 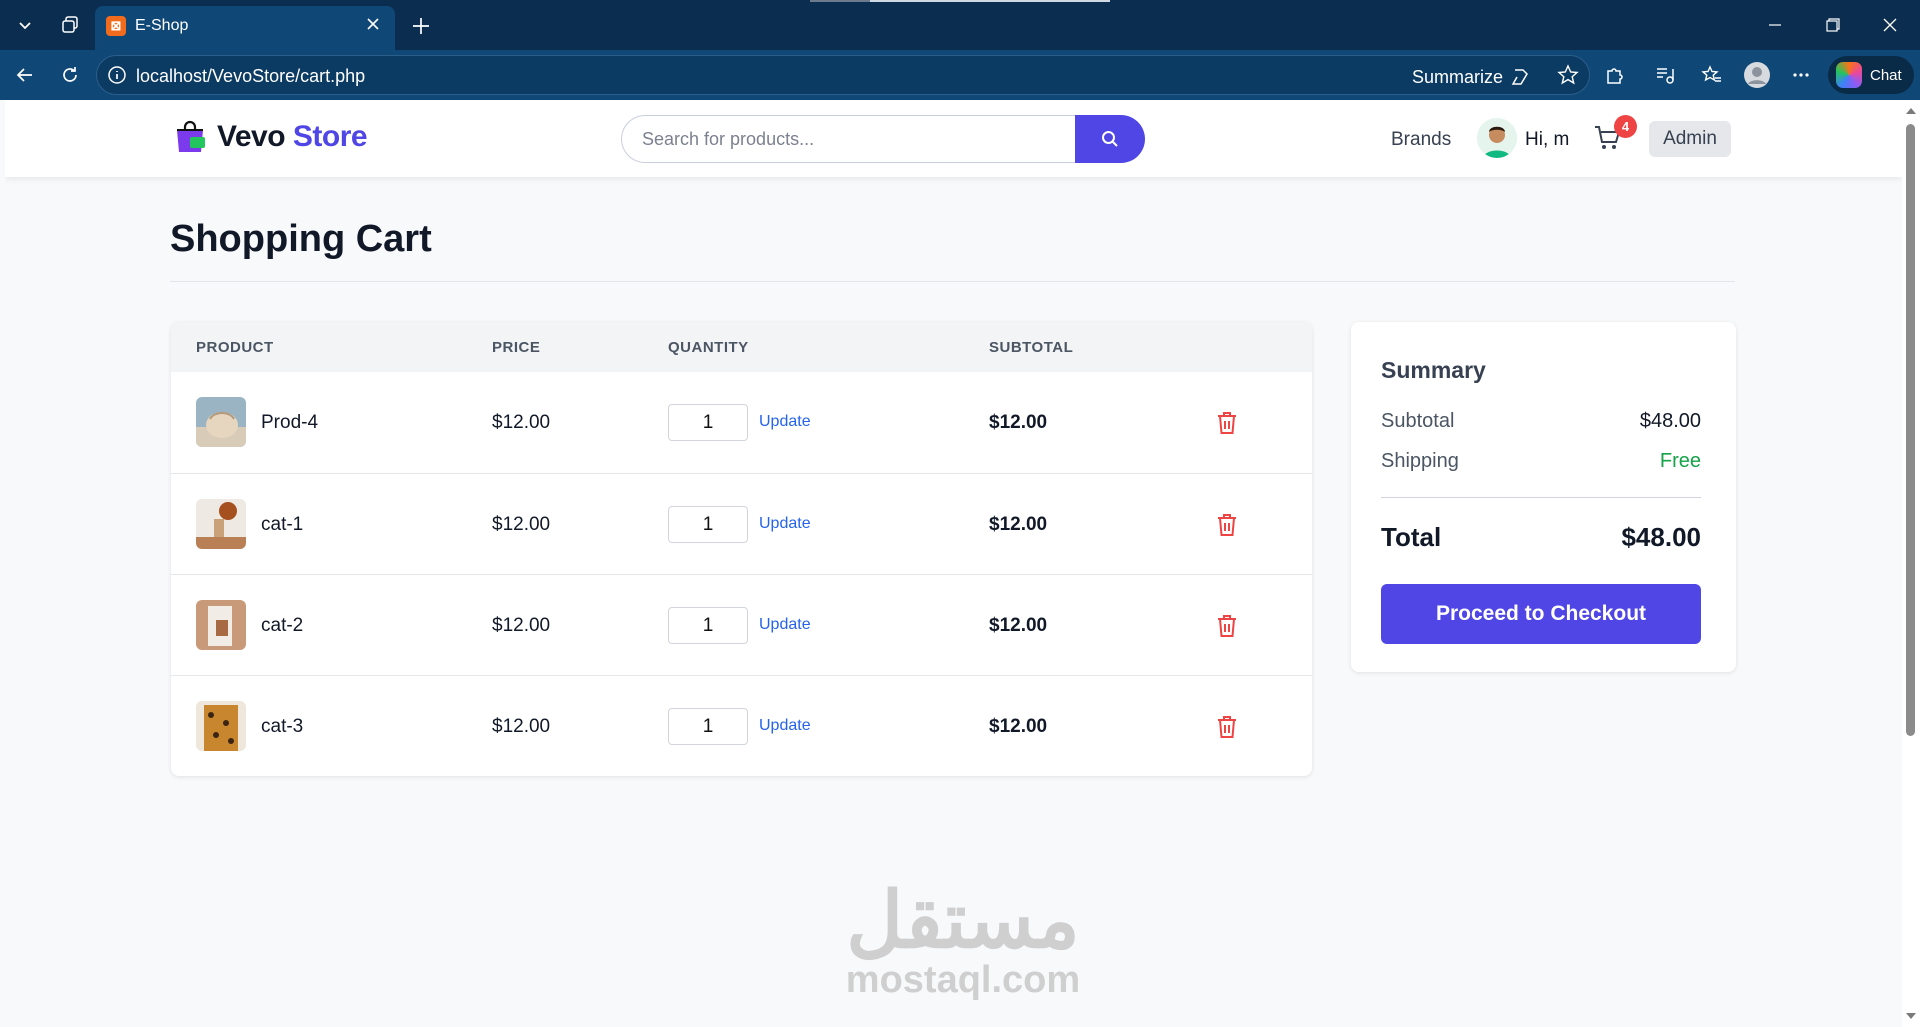 I want to click on page-scrollbar, so click(x=1911, y=563).